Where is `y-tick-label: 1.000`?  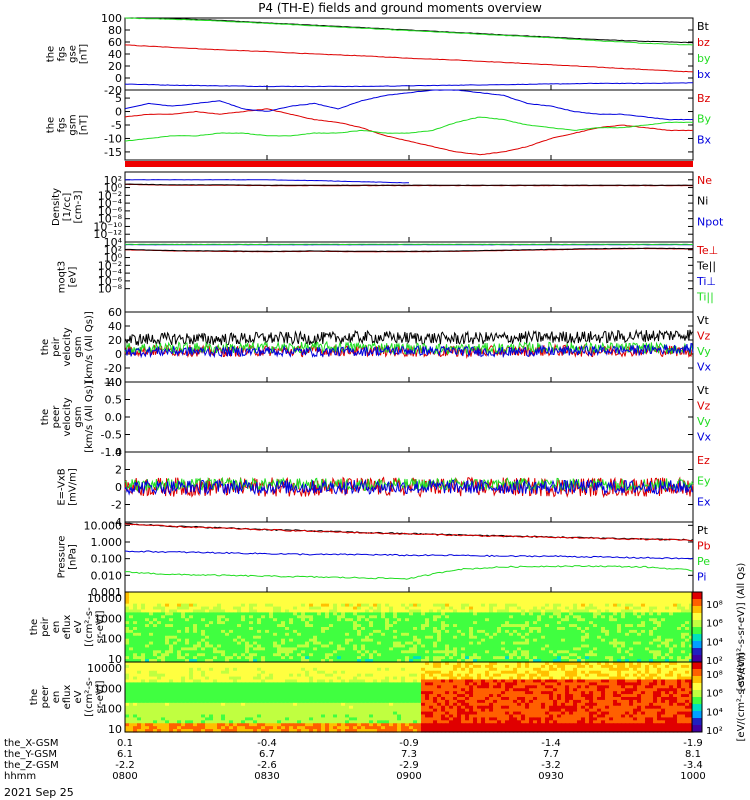 y-tick-label: 1.000 is located at coordinates (107, 542).